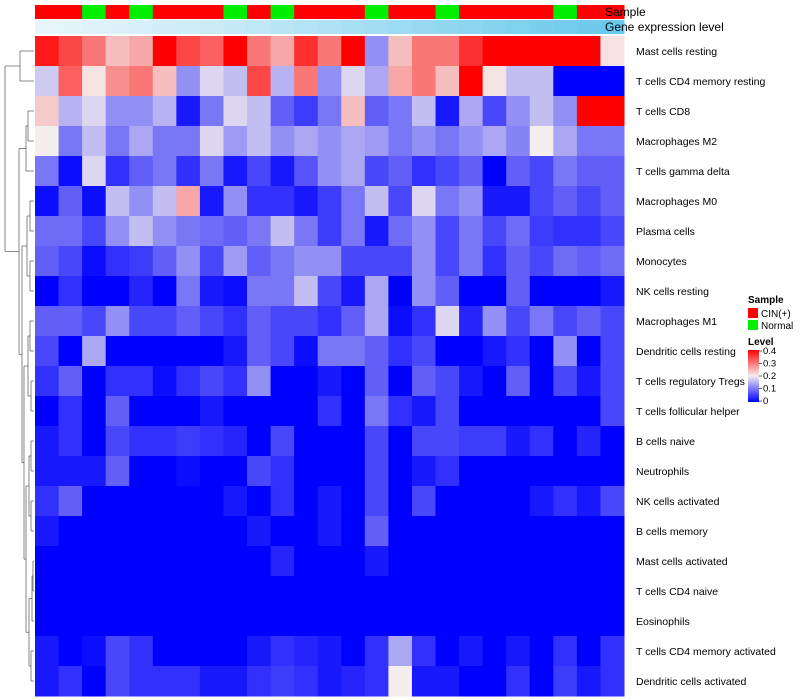 The image size is (800, 700). Describe the element at coordinates (769, 351) in the screenshot. I see `level-tick-label: 0.4` at that location.